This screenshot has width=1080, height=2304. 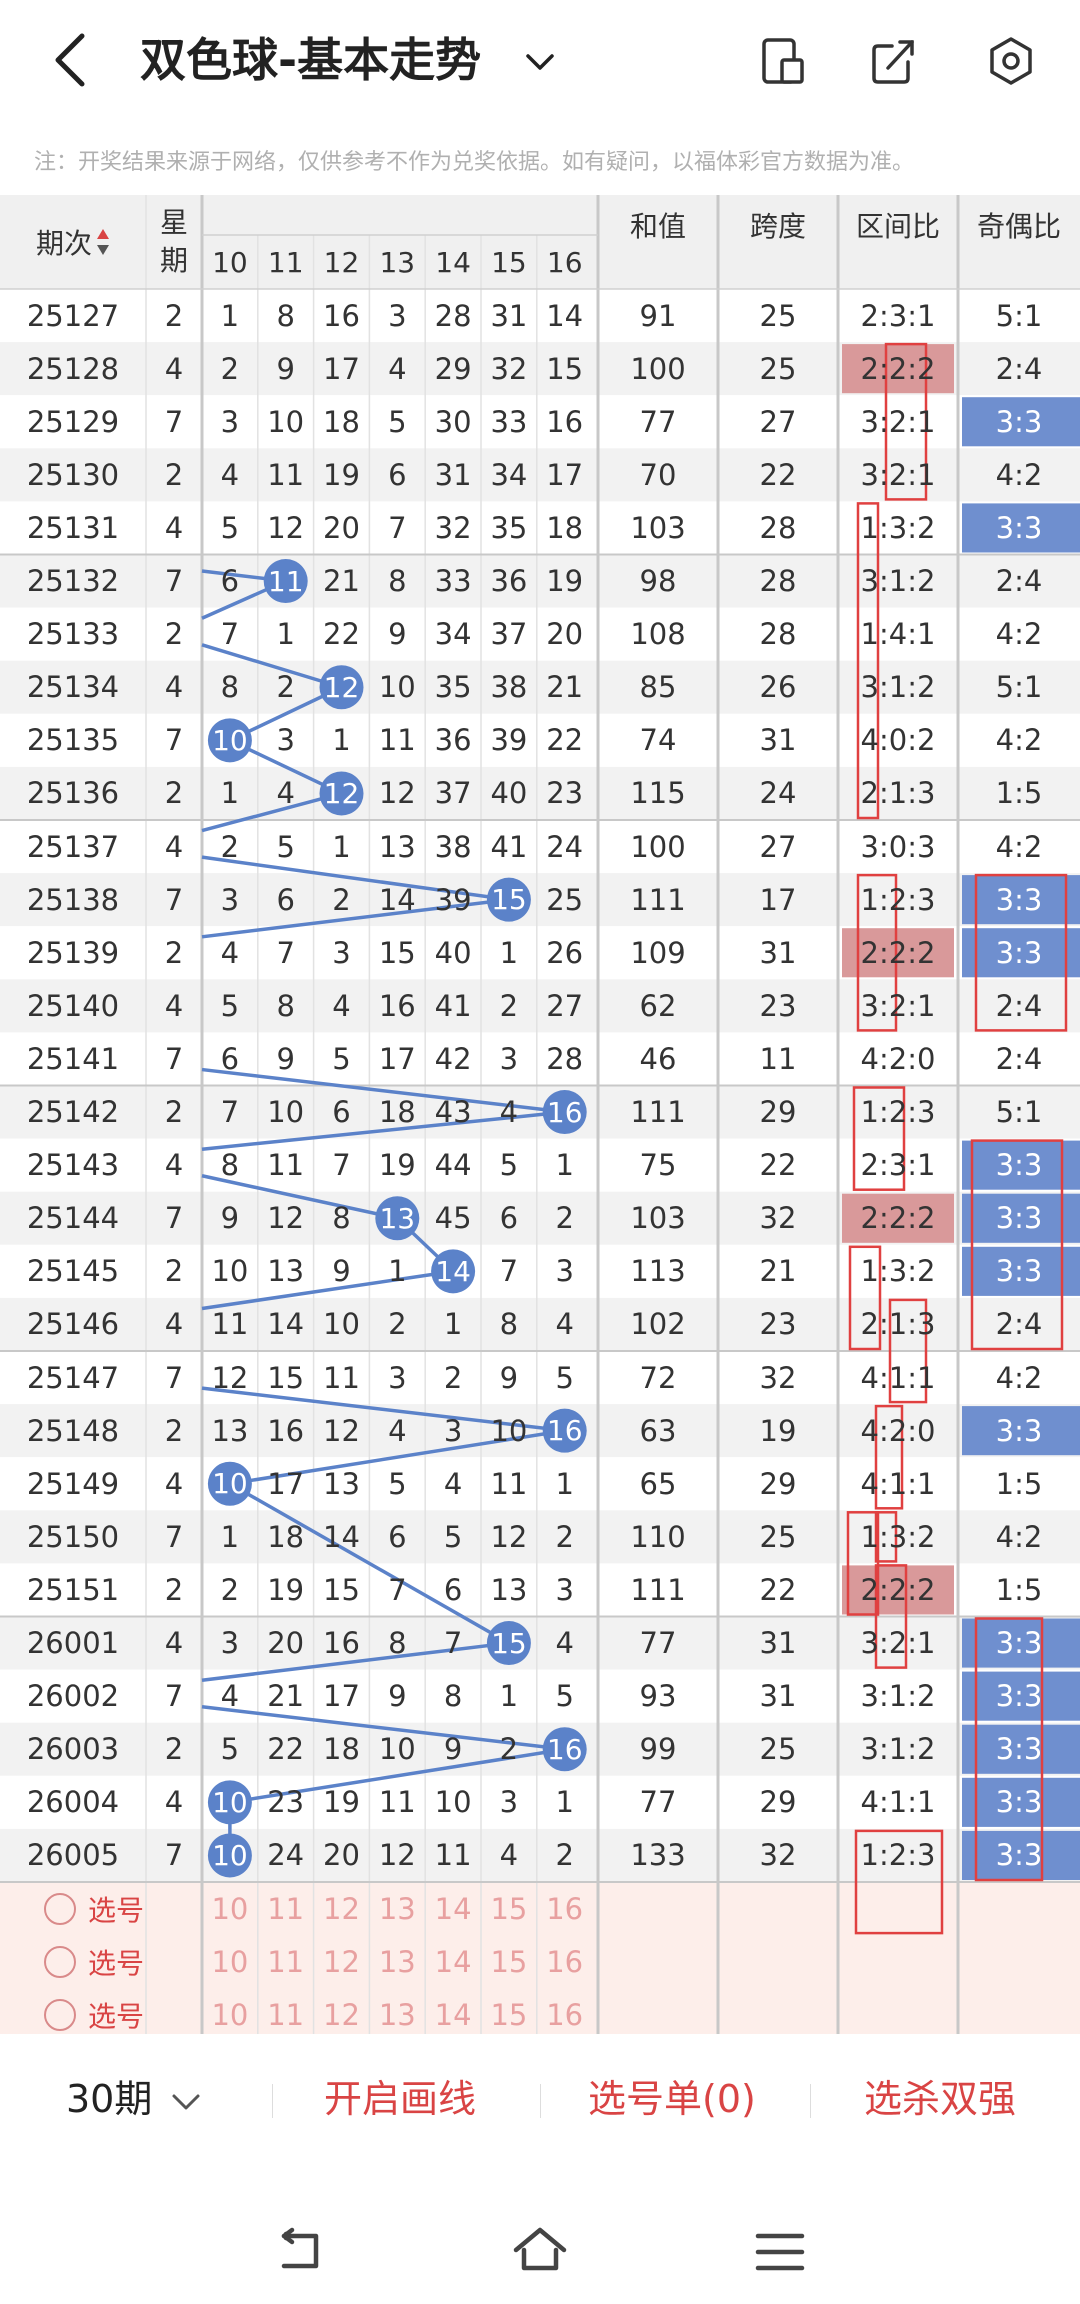 What do you see at coordinates (893, 61) in the screenshot?
I see `share-icon` at bounding box center [893, 61].